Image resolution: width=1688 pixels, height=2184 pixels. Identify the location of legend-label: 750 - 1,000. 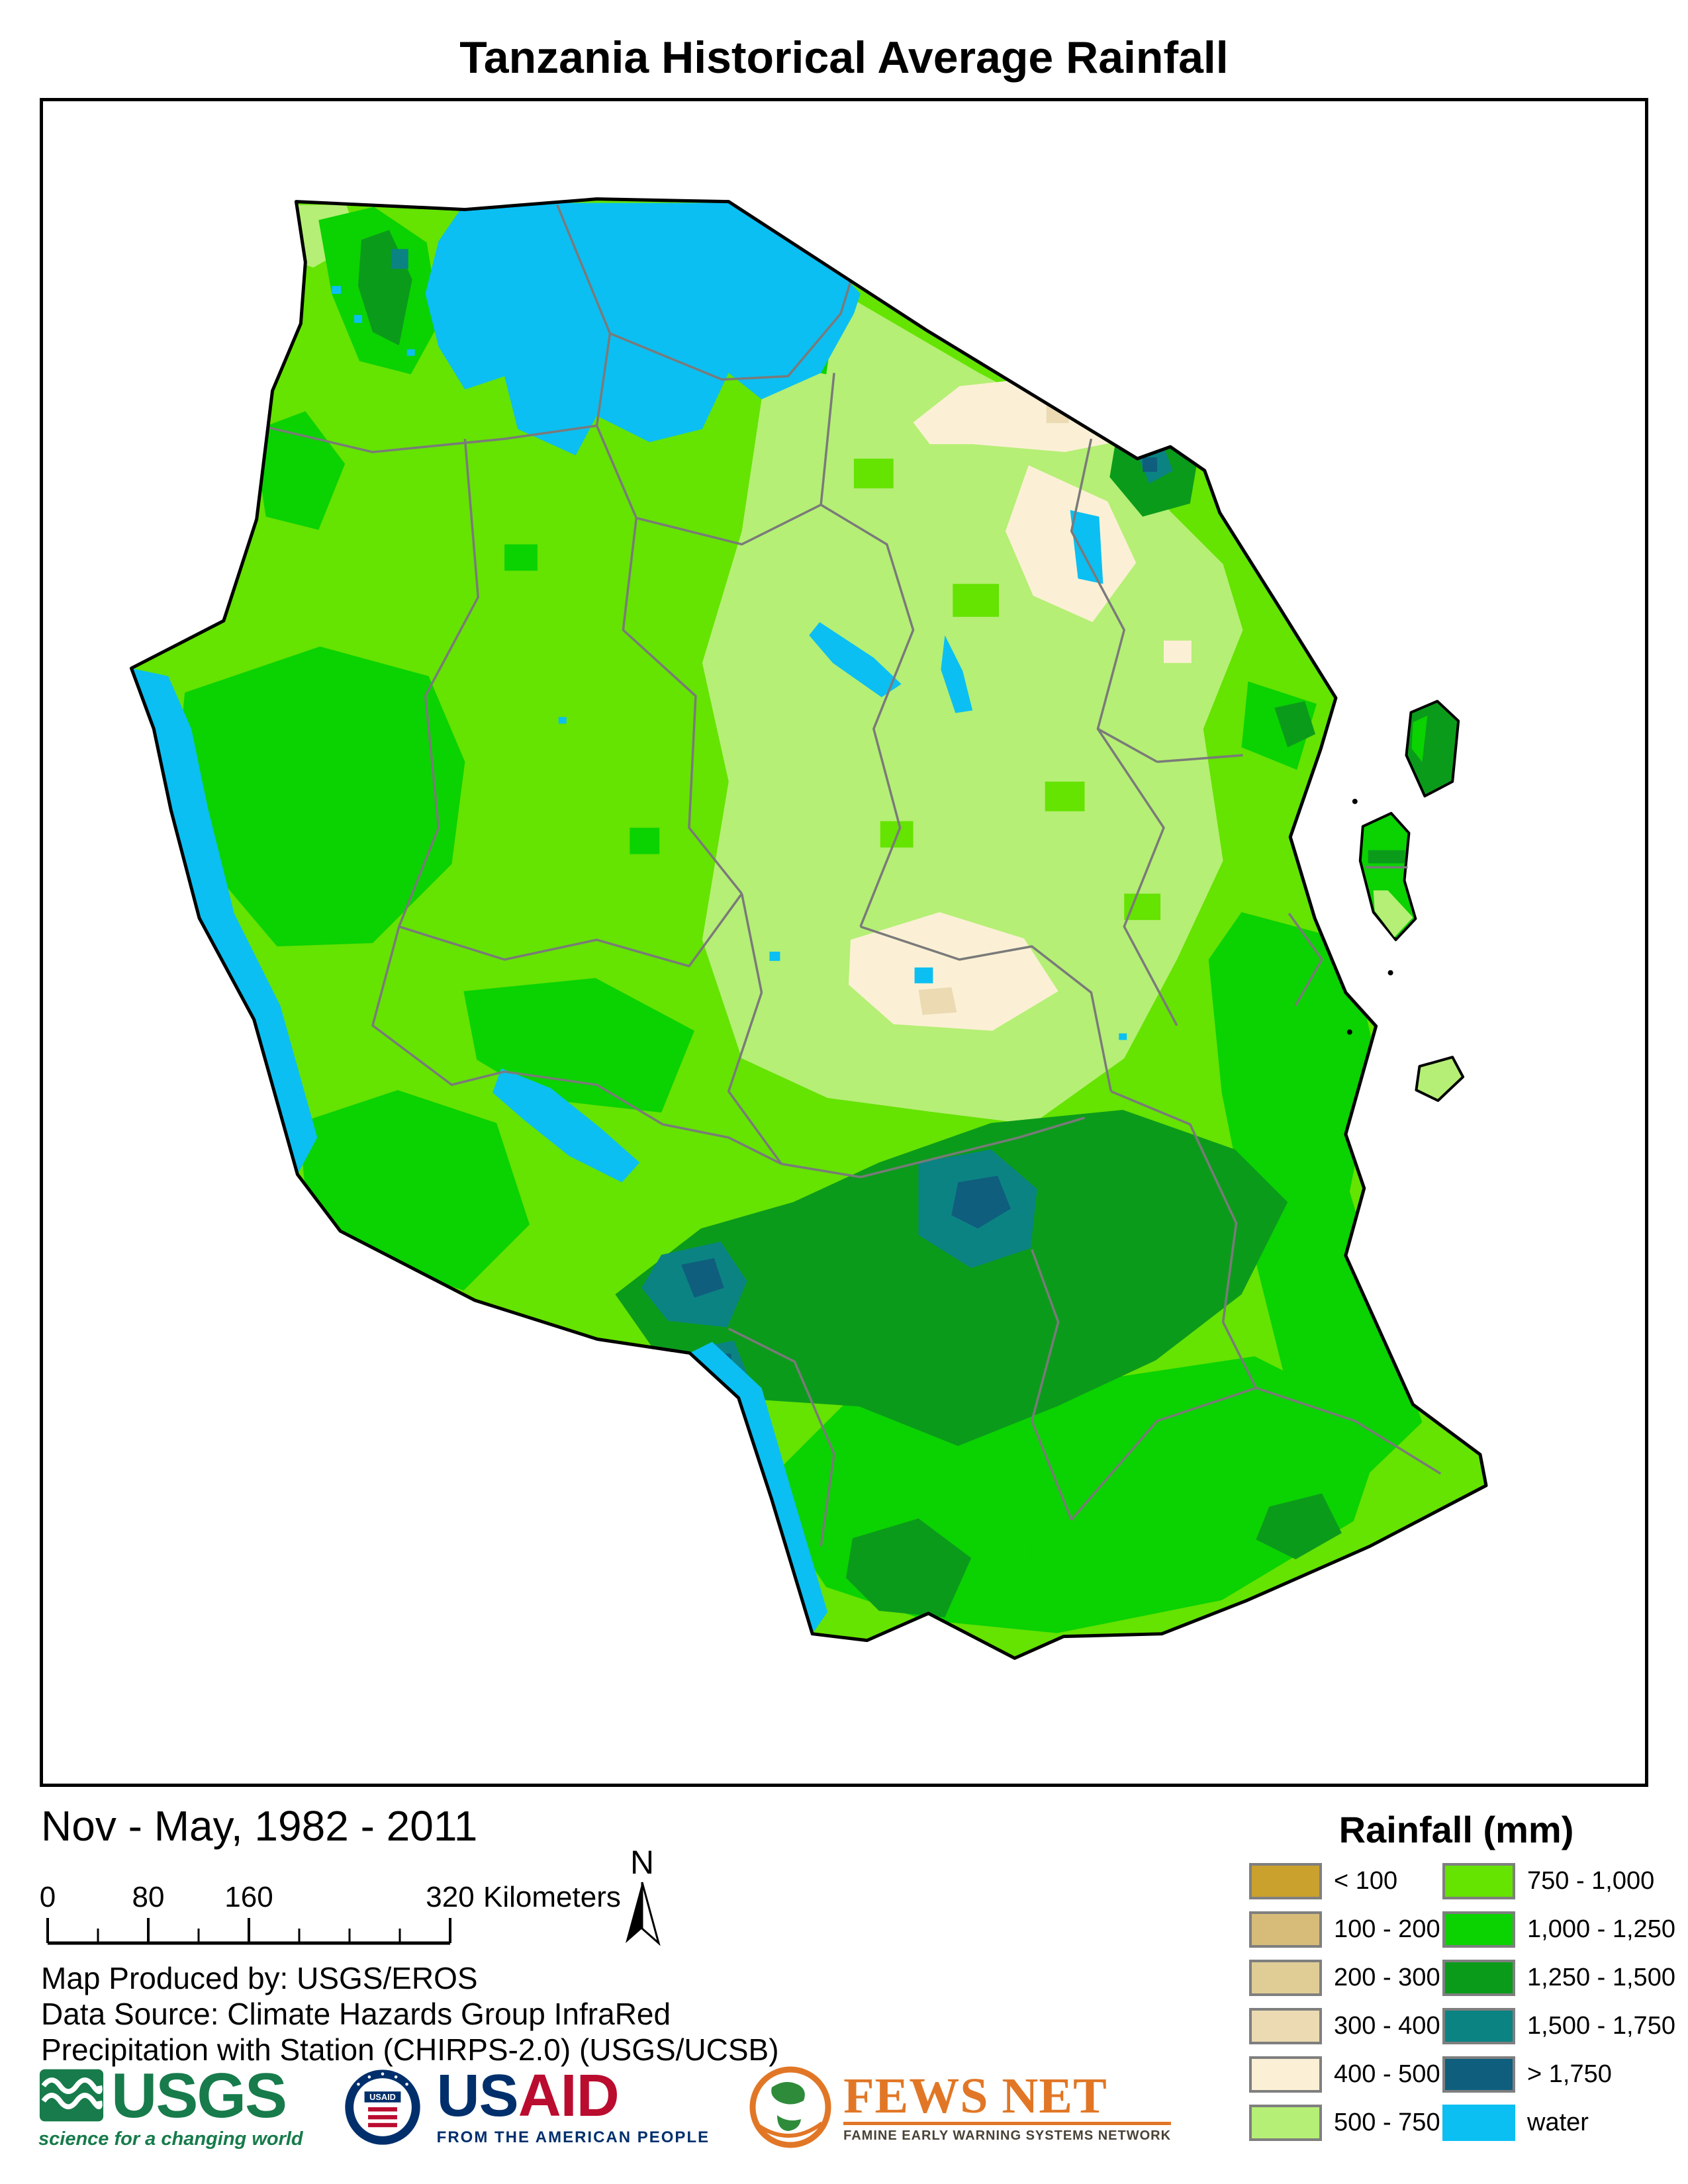
(1591, 1880).